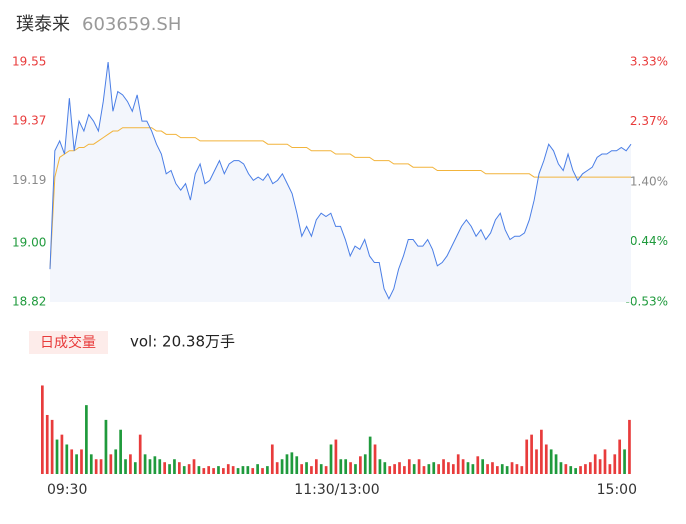 Image resolution: width=686 pixels, height=524 pixels. What do you see at coordinates (647, 302) in the screenshot?
I see `y2-tick-label: -0.53%` at bounding box center [647, 302].